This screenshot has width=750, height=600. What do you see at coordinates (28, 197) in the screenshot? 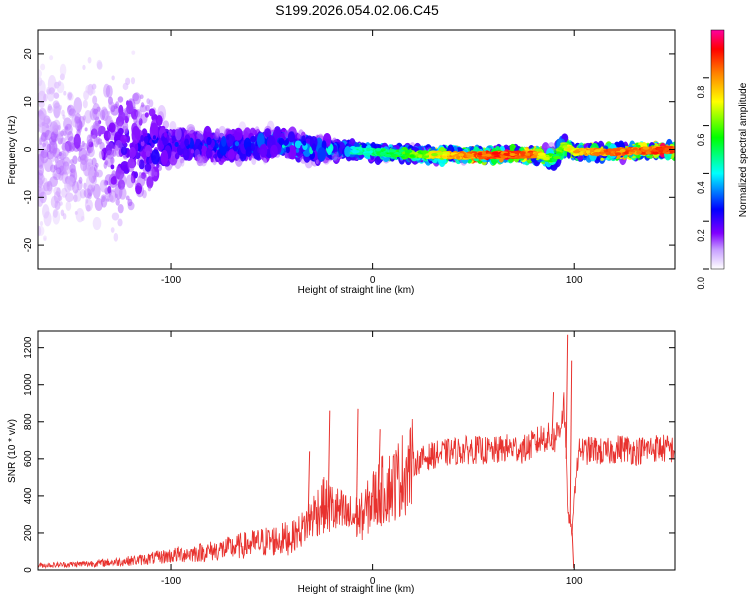
I see `spectrogram-y-tick-label: -10` at bounding box center [28, 197].